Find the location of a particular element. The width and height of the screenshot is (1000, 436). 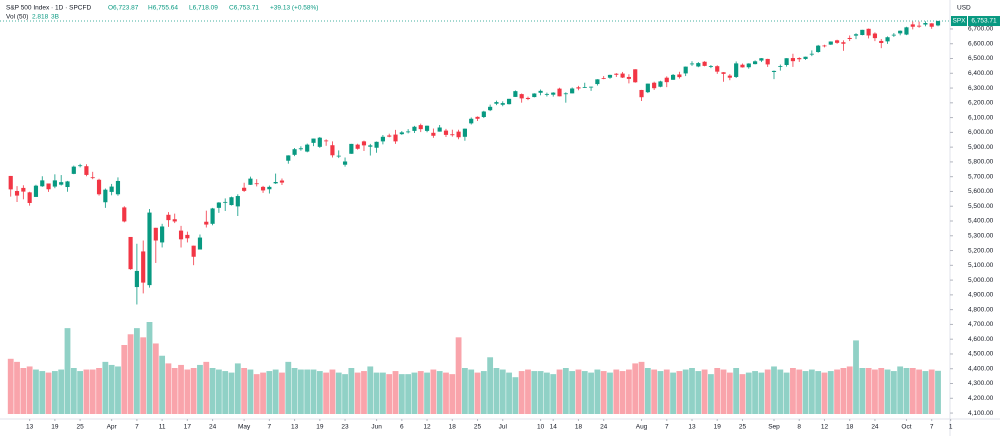

x-tick-label: 12 is located at coordinates (427, 427).